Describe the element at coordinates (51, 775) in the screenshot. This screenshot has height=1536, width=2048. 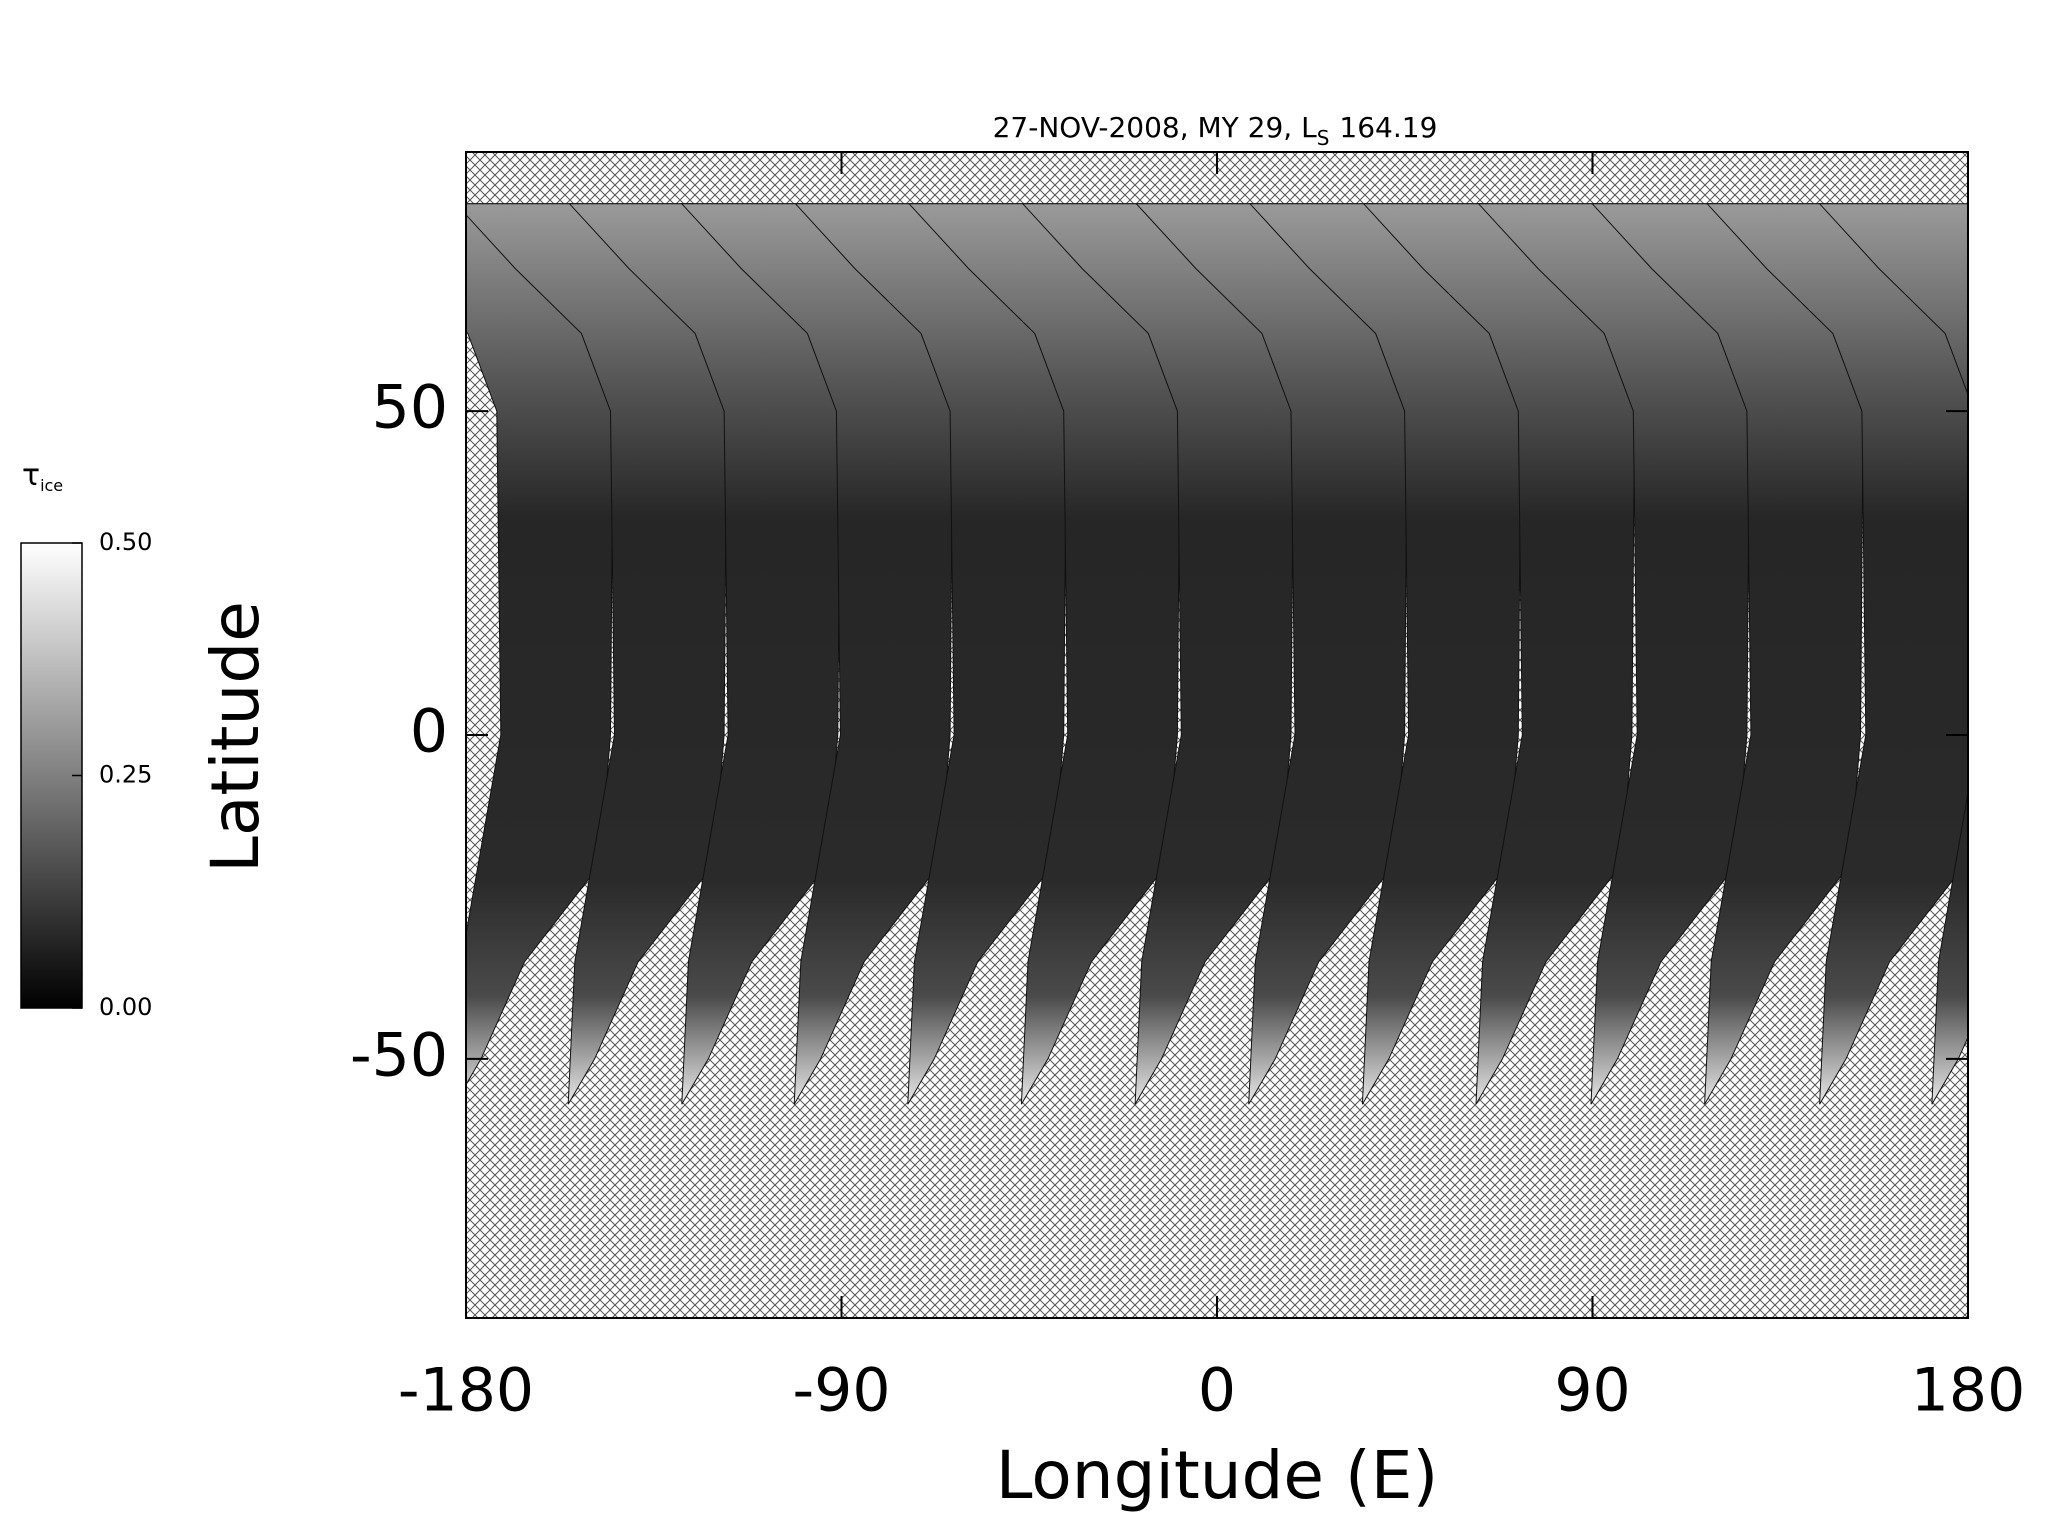
I see `colorbar` at that location.